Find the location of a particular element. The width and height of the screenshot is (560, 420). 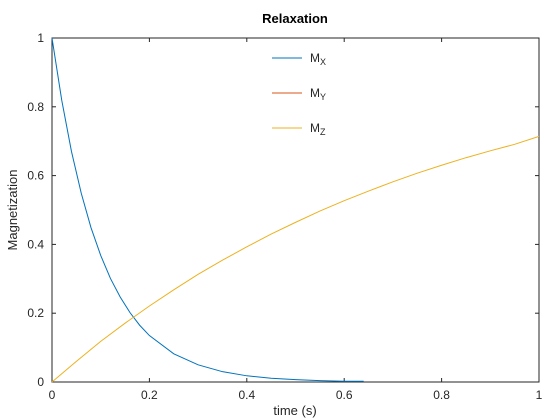

x-tick-label: 0.2 is located at coordinates (149, 395).